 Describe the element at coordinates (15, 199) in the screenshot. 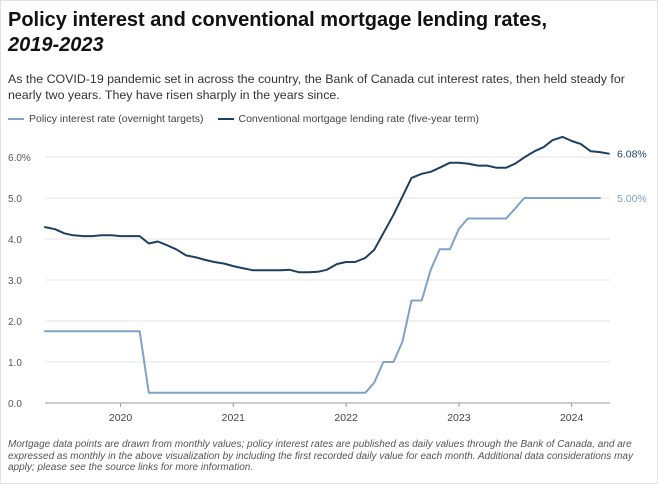

I see `y-tick-label: 5.0` at that location.